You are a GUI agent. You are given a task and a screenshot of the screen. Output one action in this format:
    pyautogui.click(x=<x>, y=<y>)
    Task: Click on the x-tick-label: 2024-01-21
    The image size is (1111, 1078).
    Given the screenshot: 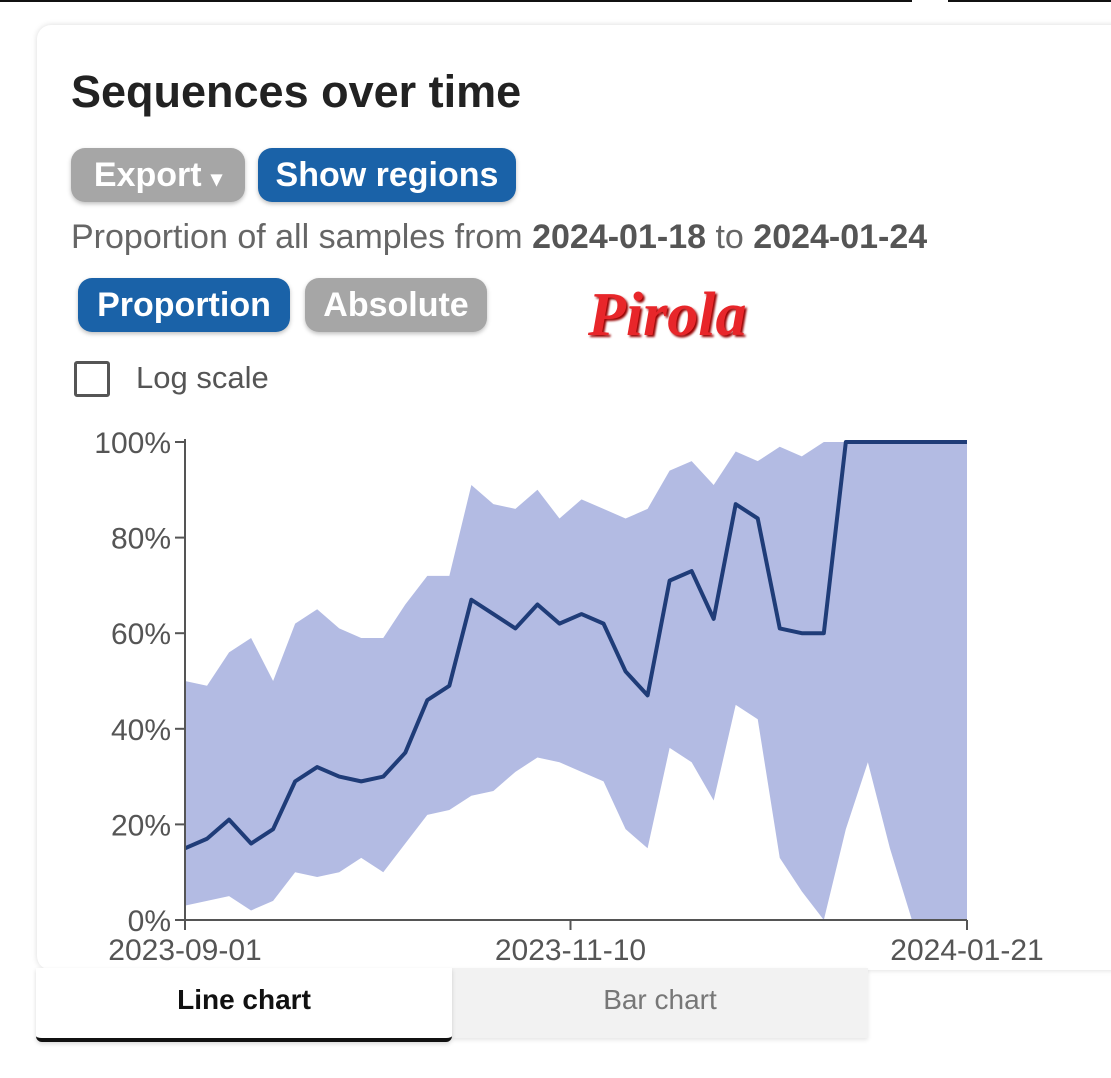 What is the action you would take?
    pyautogui.click(x=966, y=950)
    